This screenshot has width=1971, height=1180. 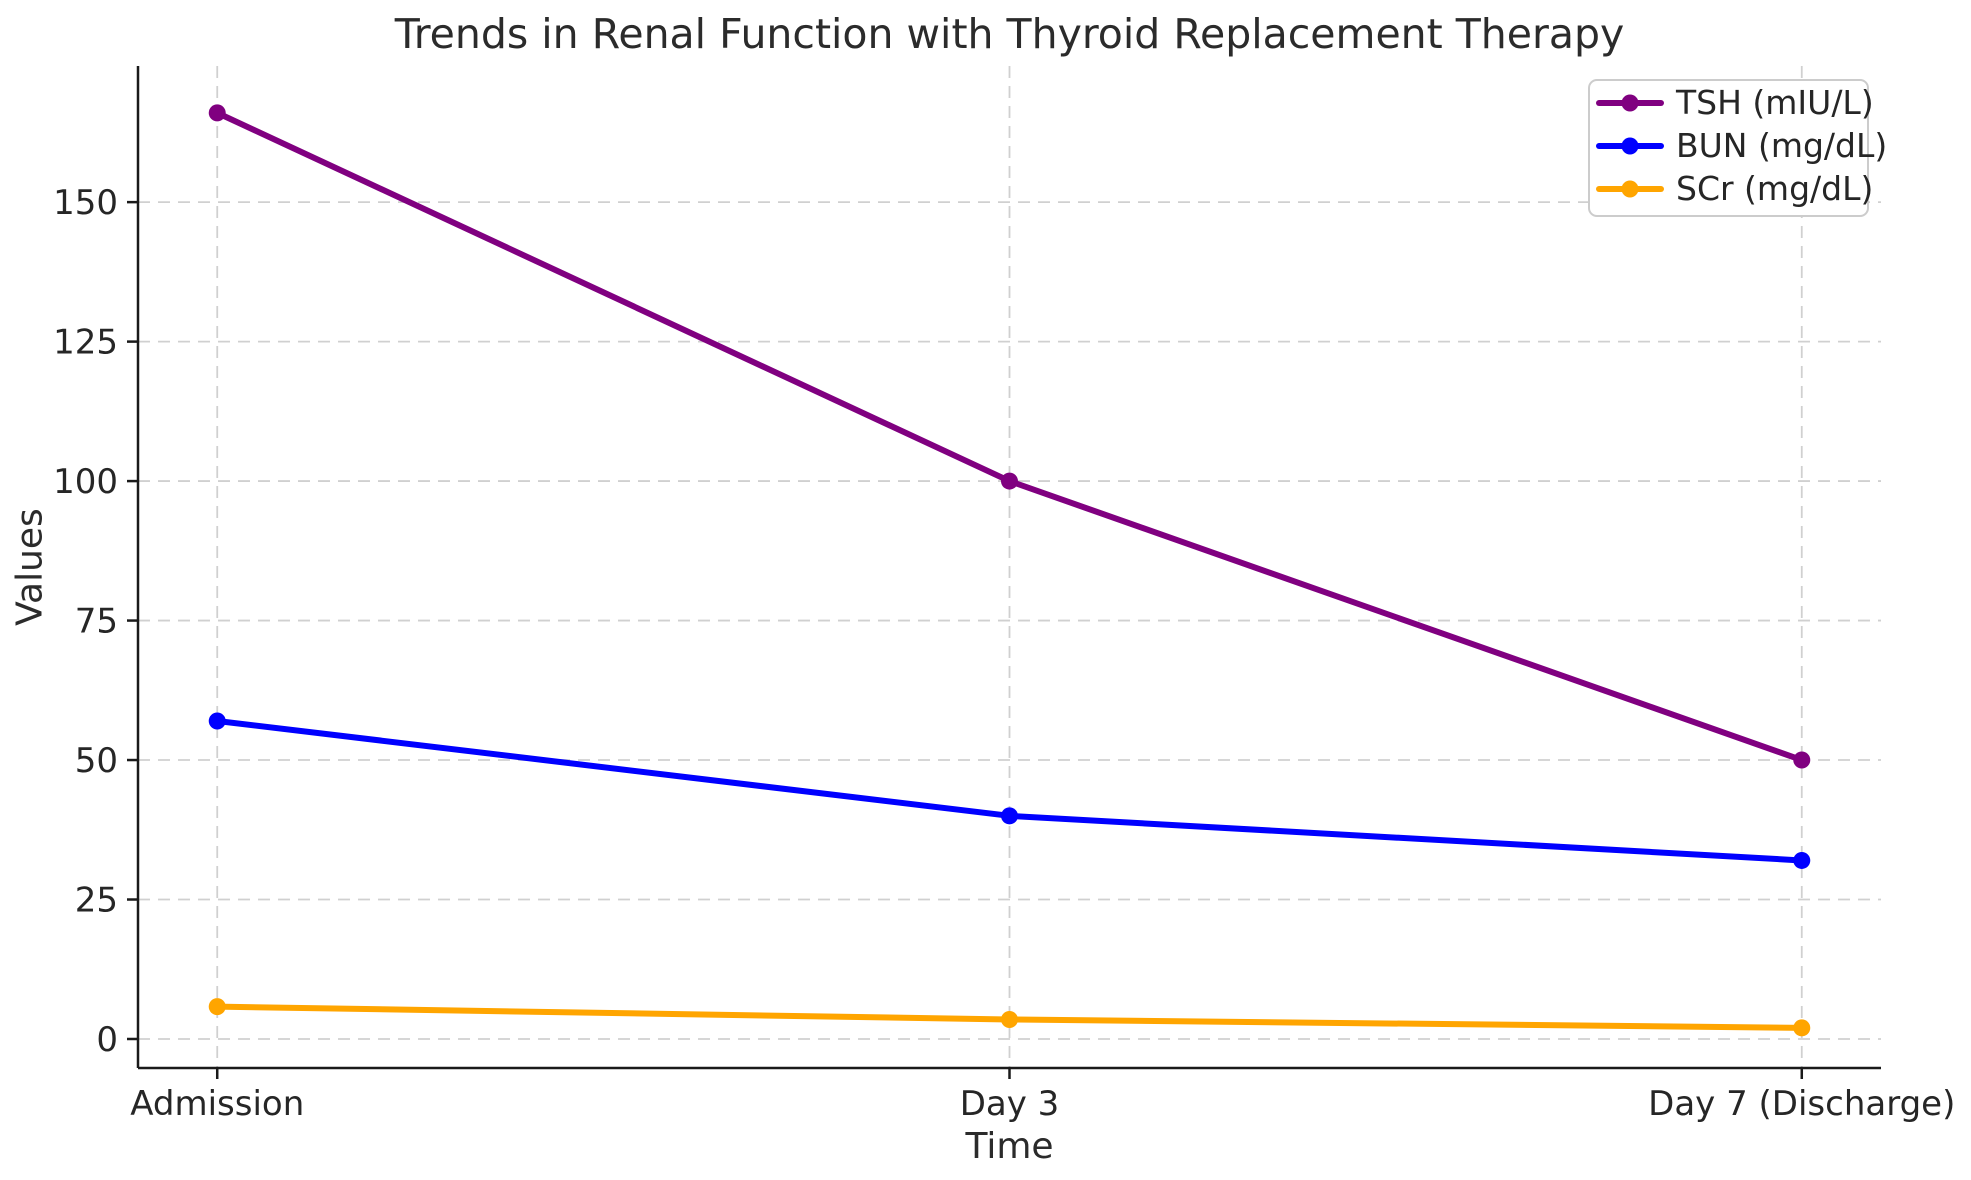 What do you see at coordinates (1781, 145) in the screenshot?
I see `legend-entry-label: BUN (mg/dL)` at bounding box center [1781, 145].